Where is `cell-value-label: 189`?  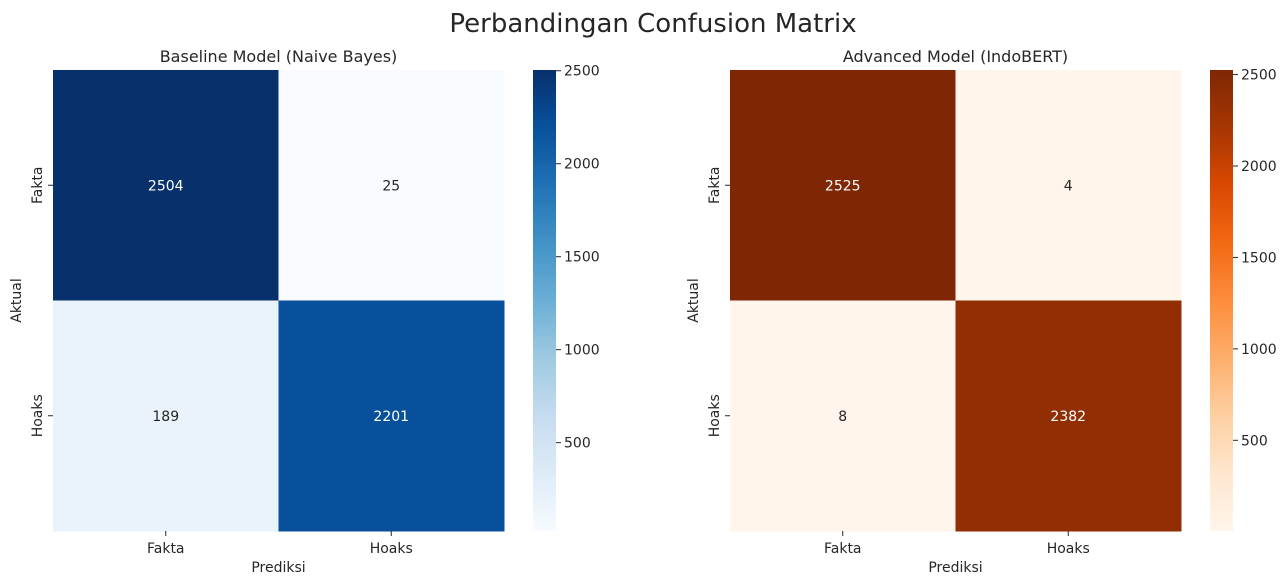
cell-value-label: 189 is located at coordinates (165, 417).